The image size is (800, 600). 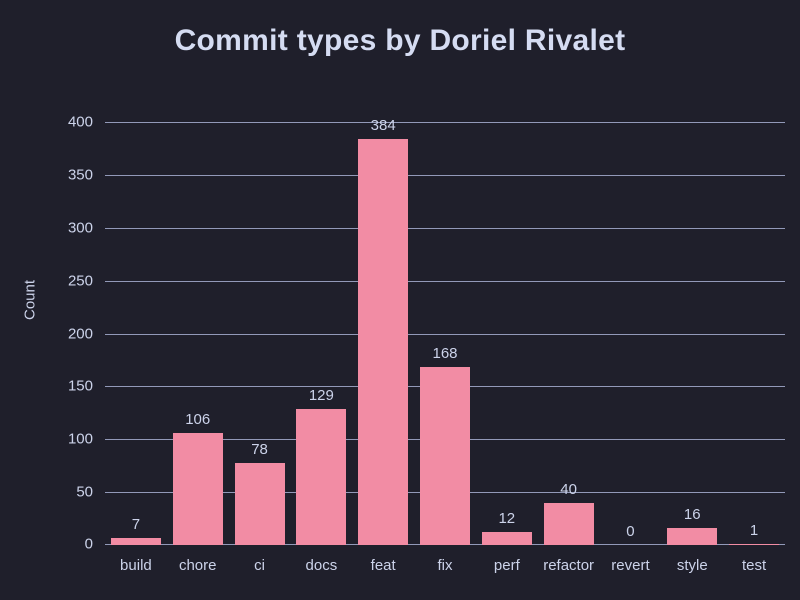 I want to click on bar-value-label-revert: 0, so click(x=630, y=531).